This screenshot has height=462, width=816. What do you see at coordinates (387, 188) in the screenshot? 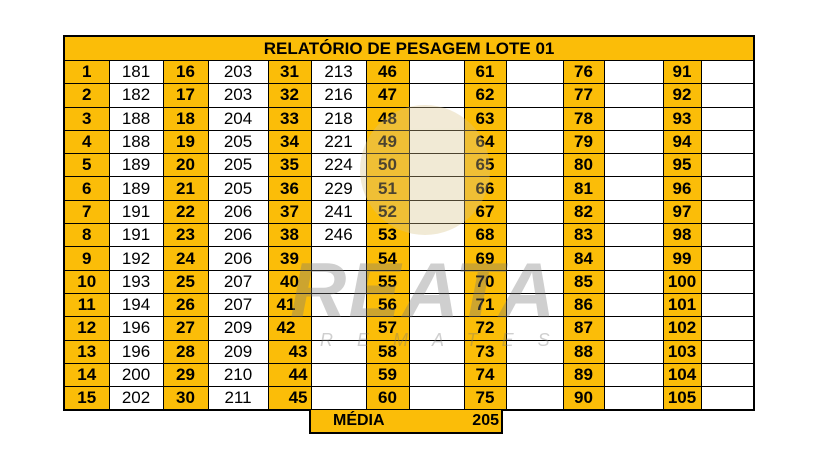
I see `animal-number: 51` at bounding box center [387, 188].